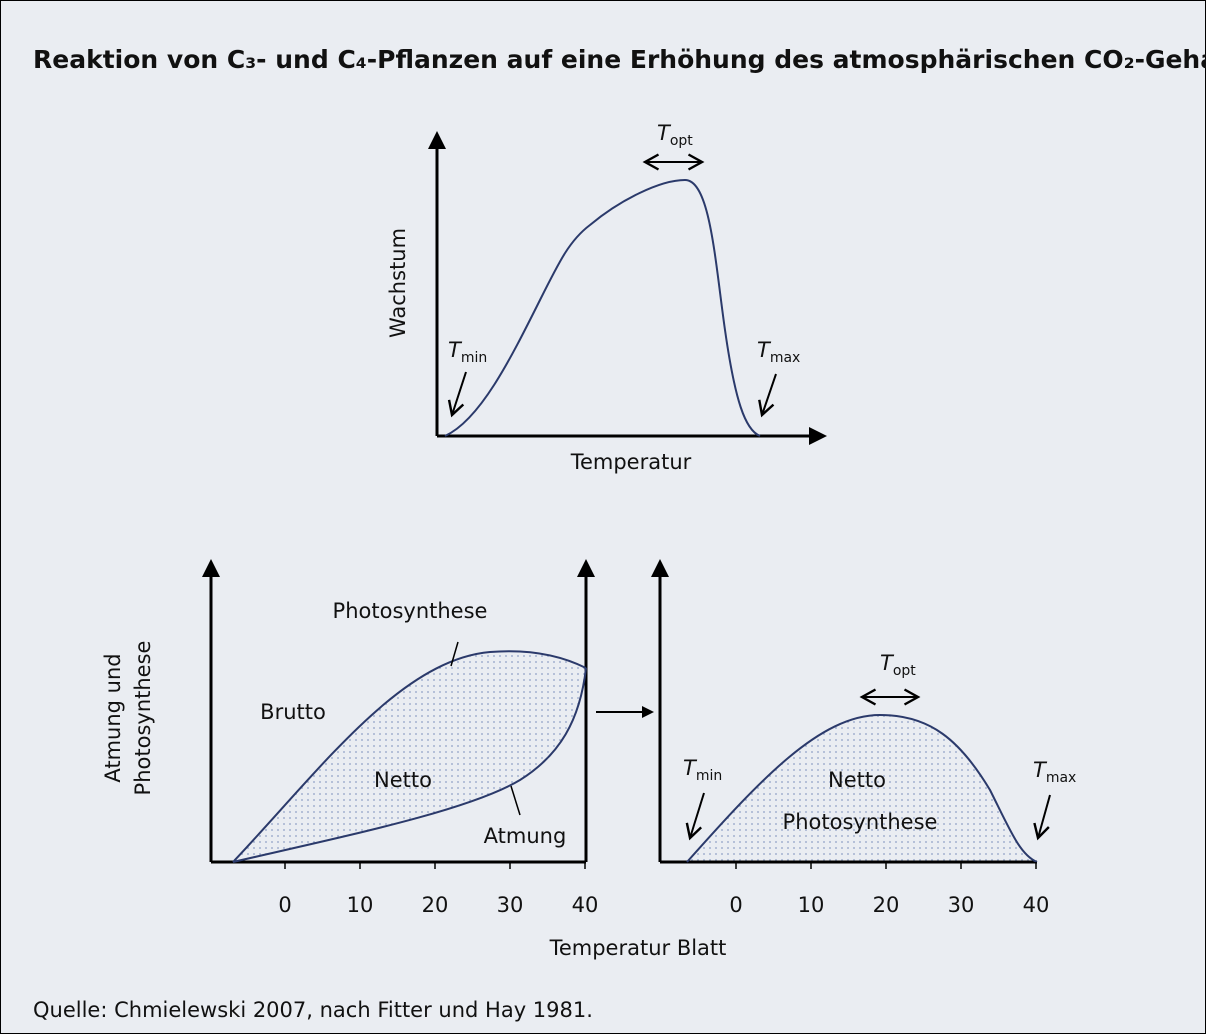 This screenshot has height=1034, width=1206. Describe the element at coordinates (113, 717) in the screenshot. I see `y-label: Atmung und` at that location.